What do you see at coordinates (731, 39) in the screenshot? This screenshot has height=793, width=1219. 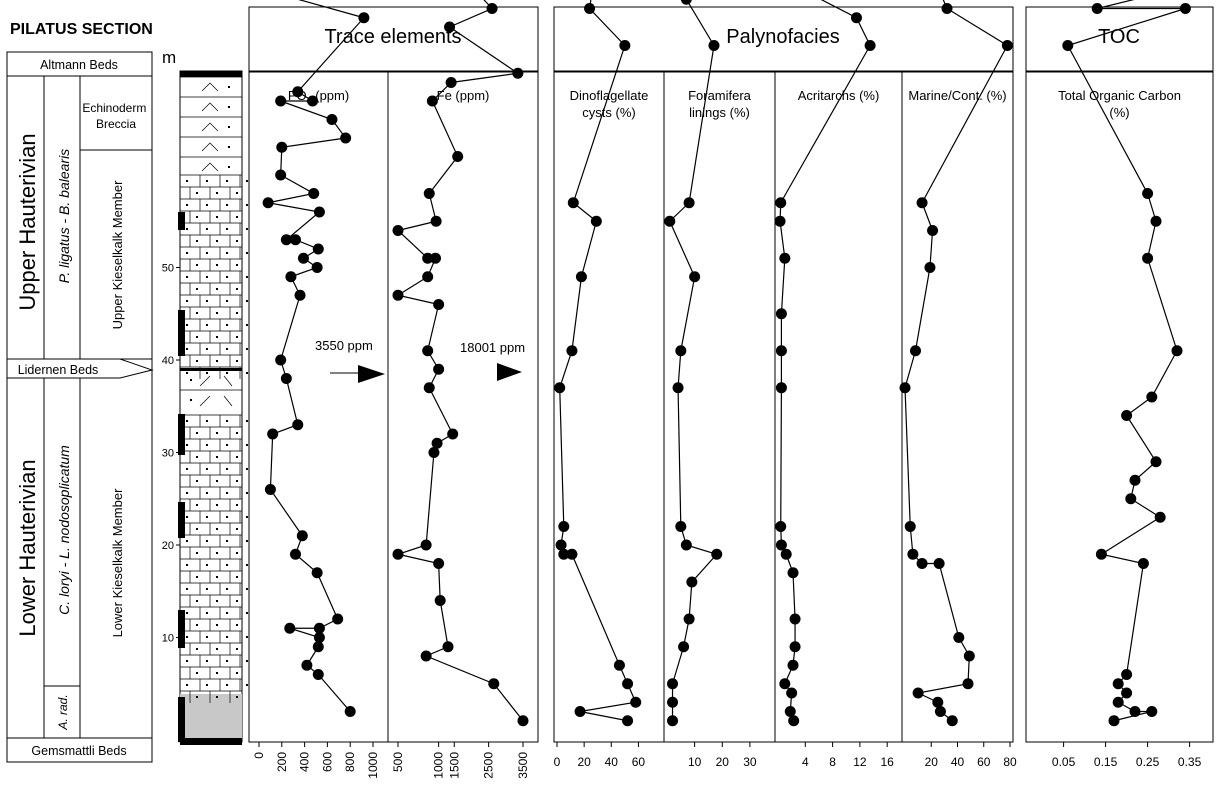 I see `group-headers` at bounding box center [731, 39].